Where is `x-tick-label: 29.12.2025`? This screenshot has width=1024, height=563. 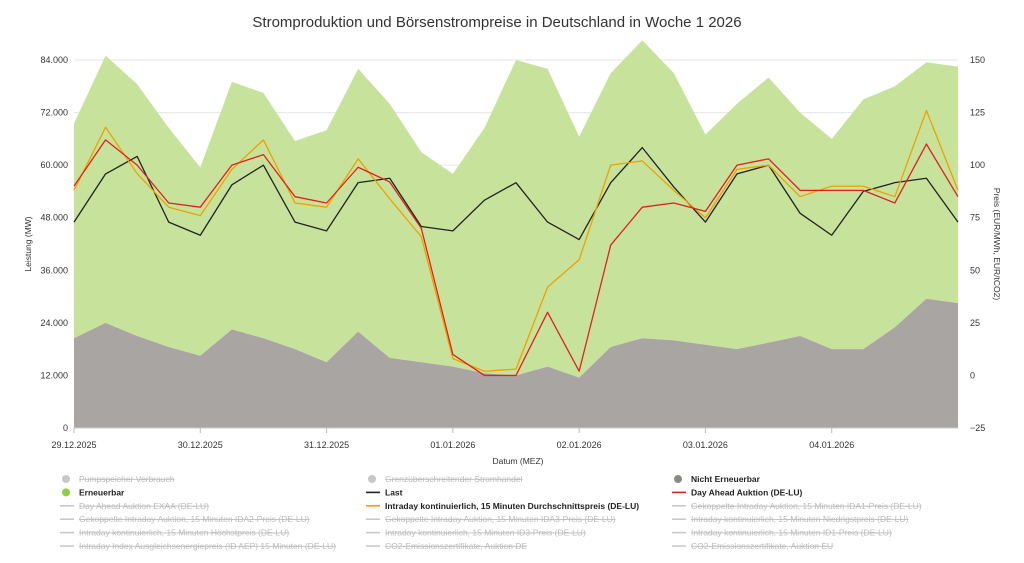 x-tick-label: 29.12.2025 is located at coordinates (73, 445).